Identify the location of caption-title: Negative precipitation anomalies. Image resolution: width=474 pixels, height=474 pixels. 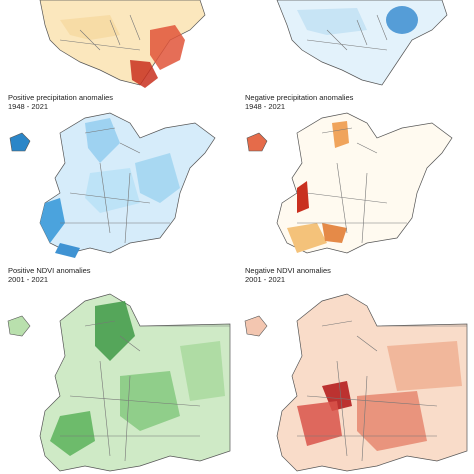
(299, 97).